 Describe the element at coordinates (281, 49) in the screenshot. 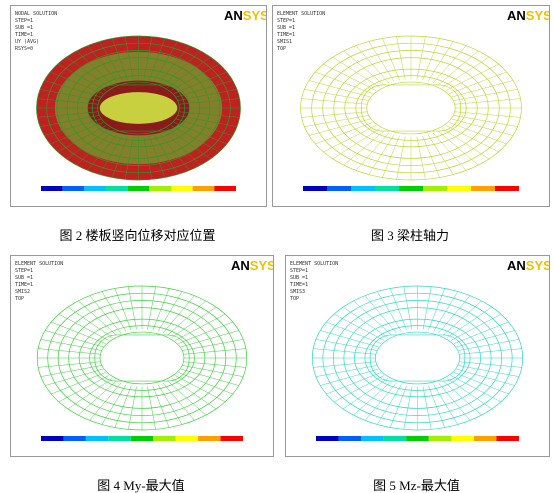

I see `header-line: TOP` at that location.